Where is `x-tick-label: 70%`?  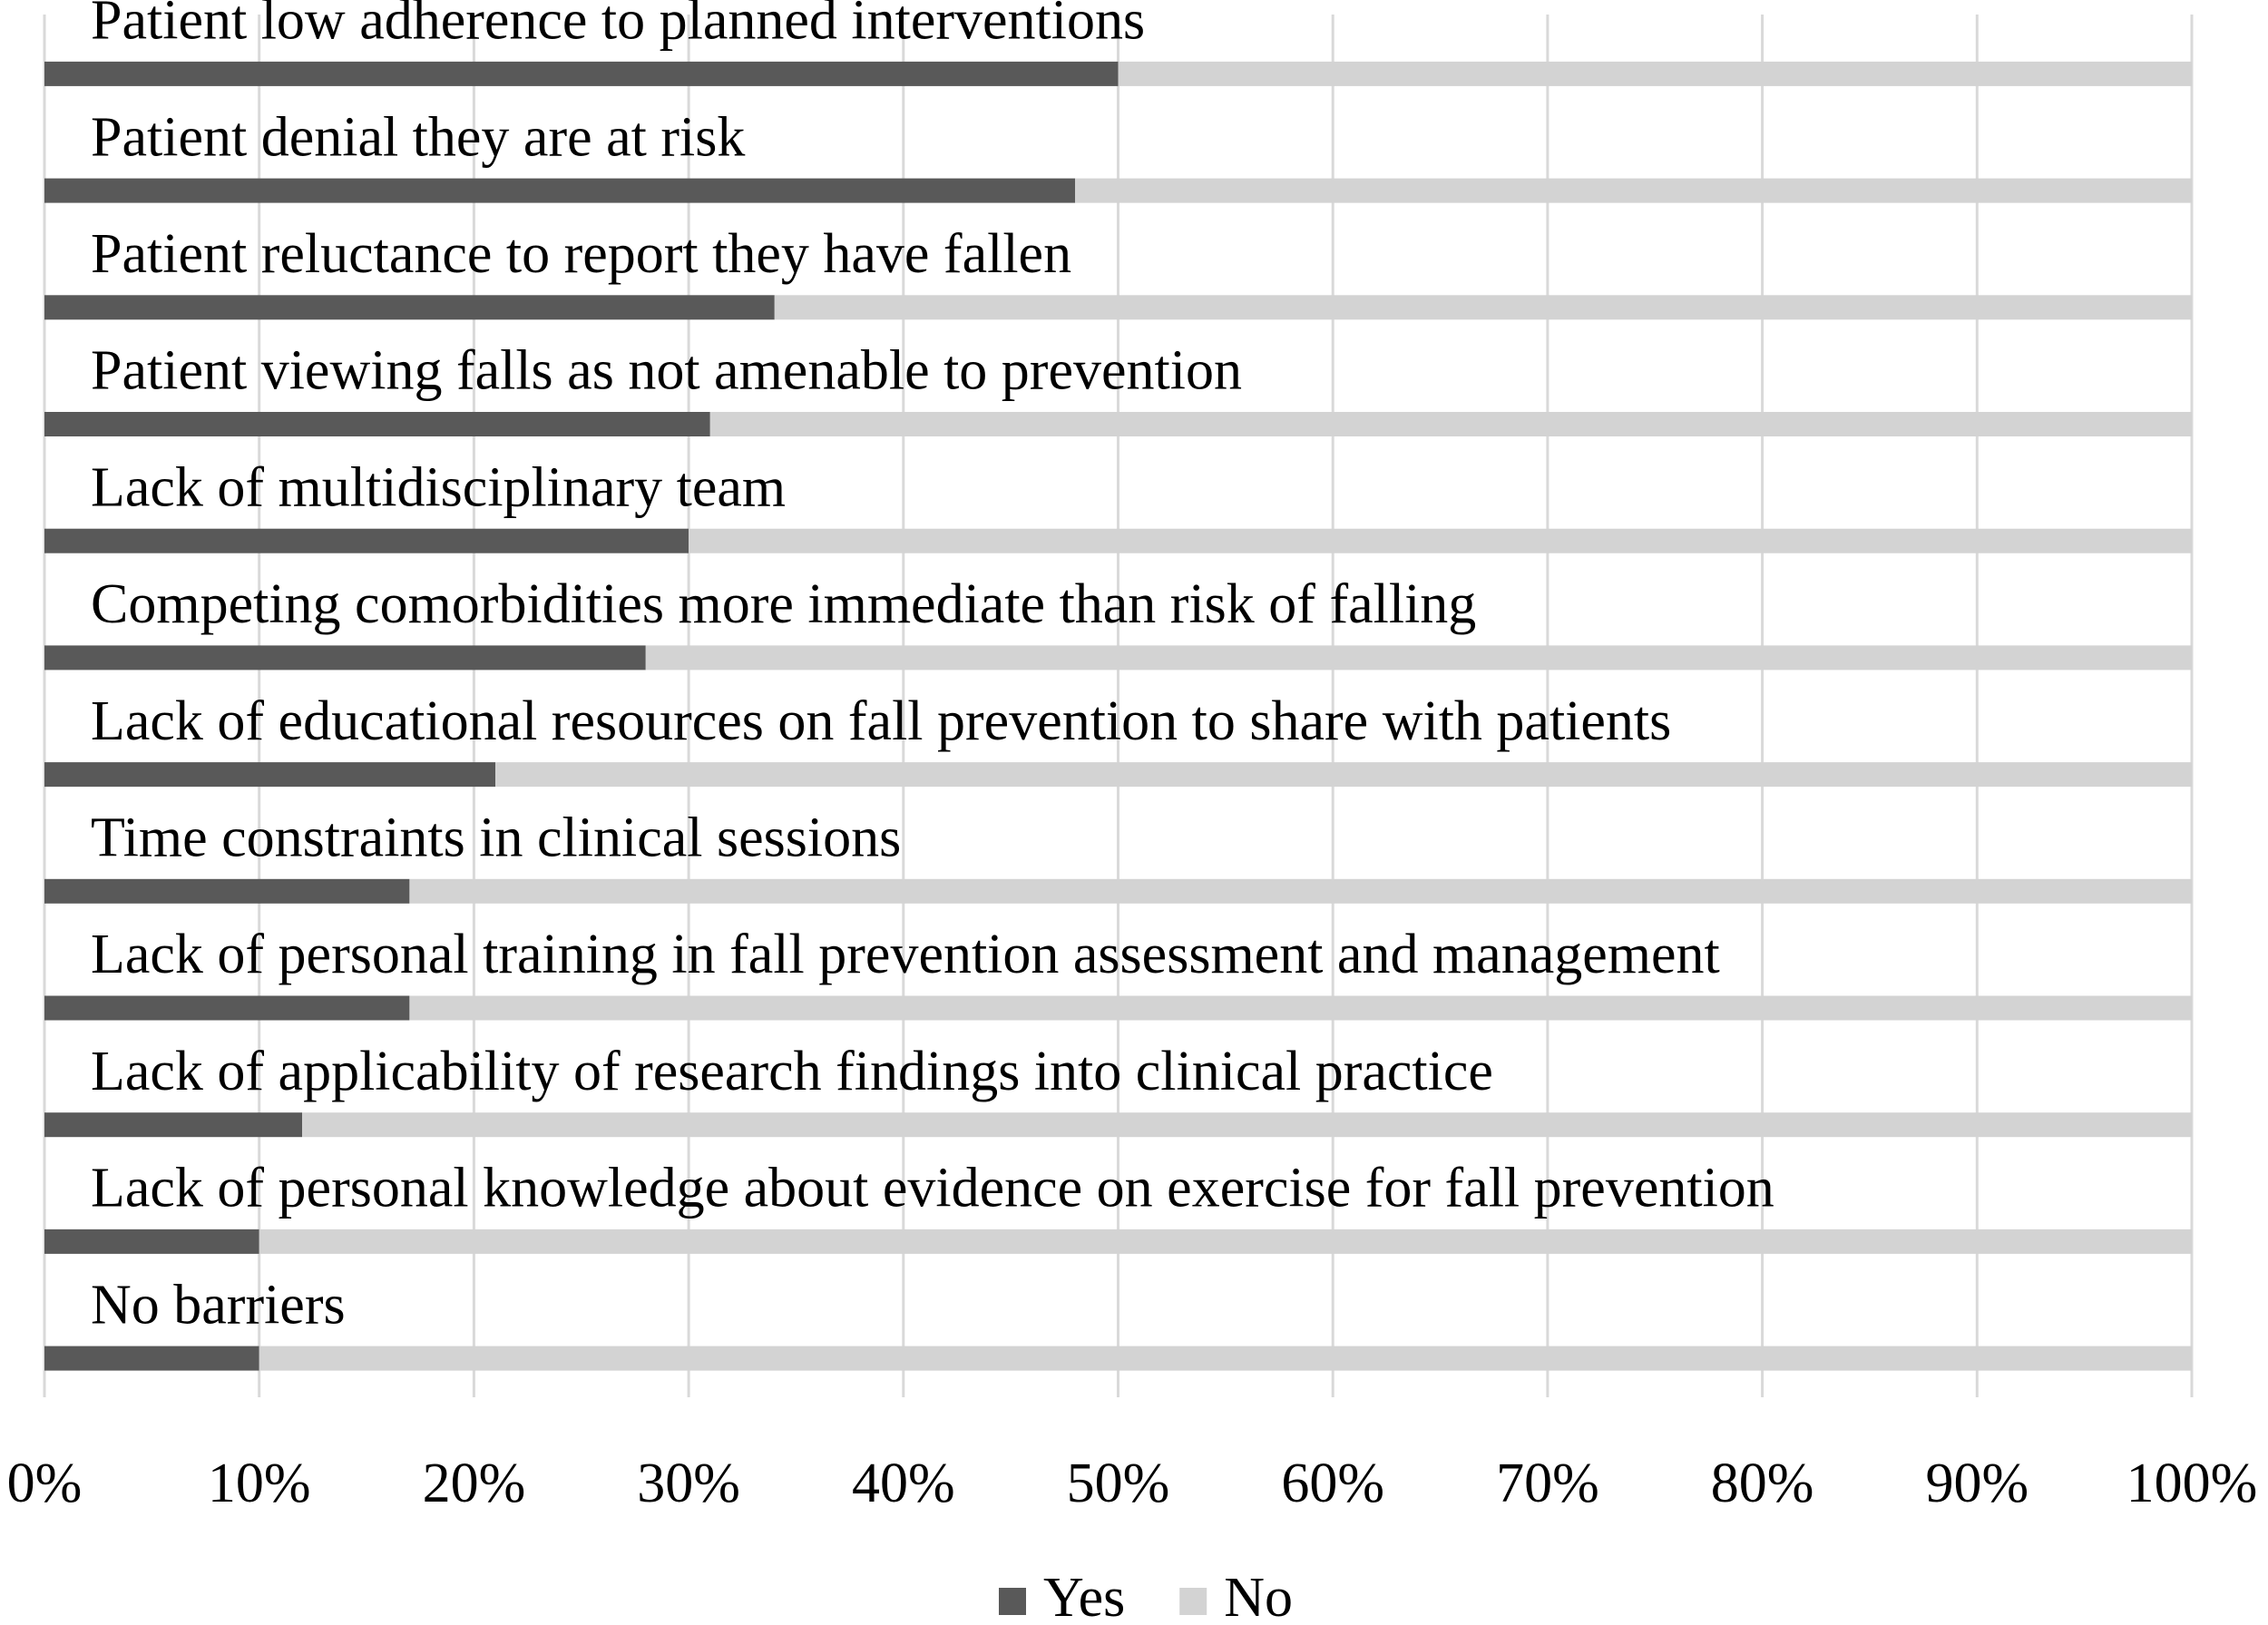 x-tick-label: 70% is located at coordinates (1547, 1484).